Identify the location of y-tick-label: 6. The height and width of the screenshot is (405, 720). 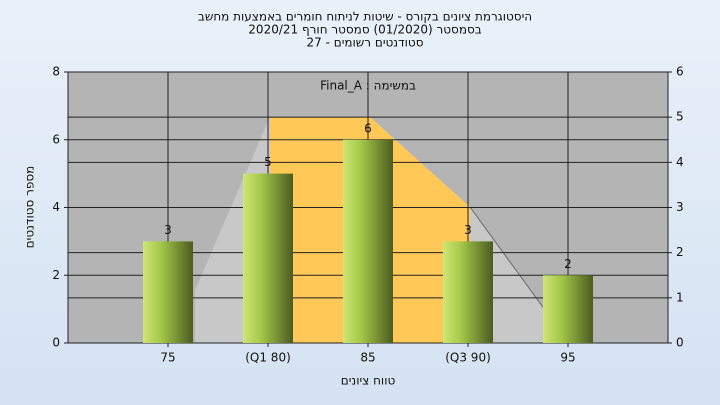
(56, 139).